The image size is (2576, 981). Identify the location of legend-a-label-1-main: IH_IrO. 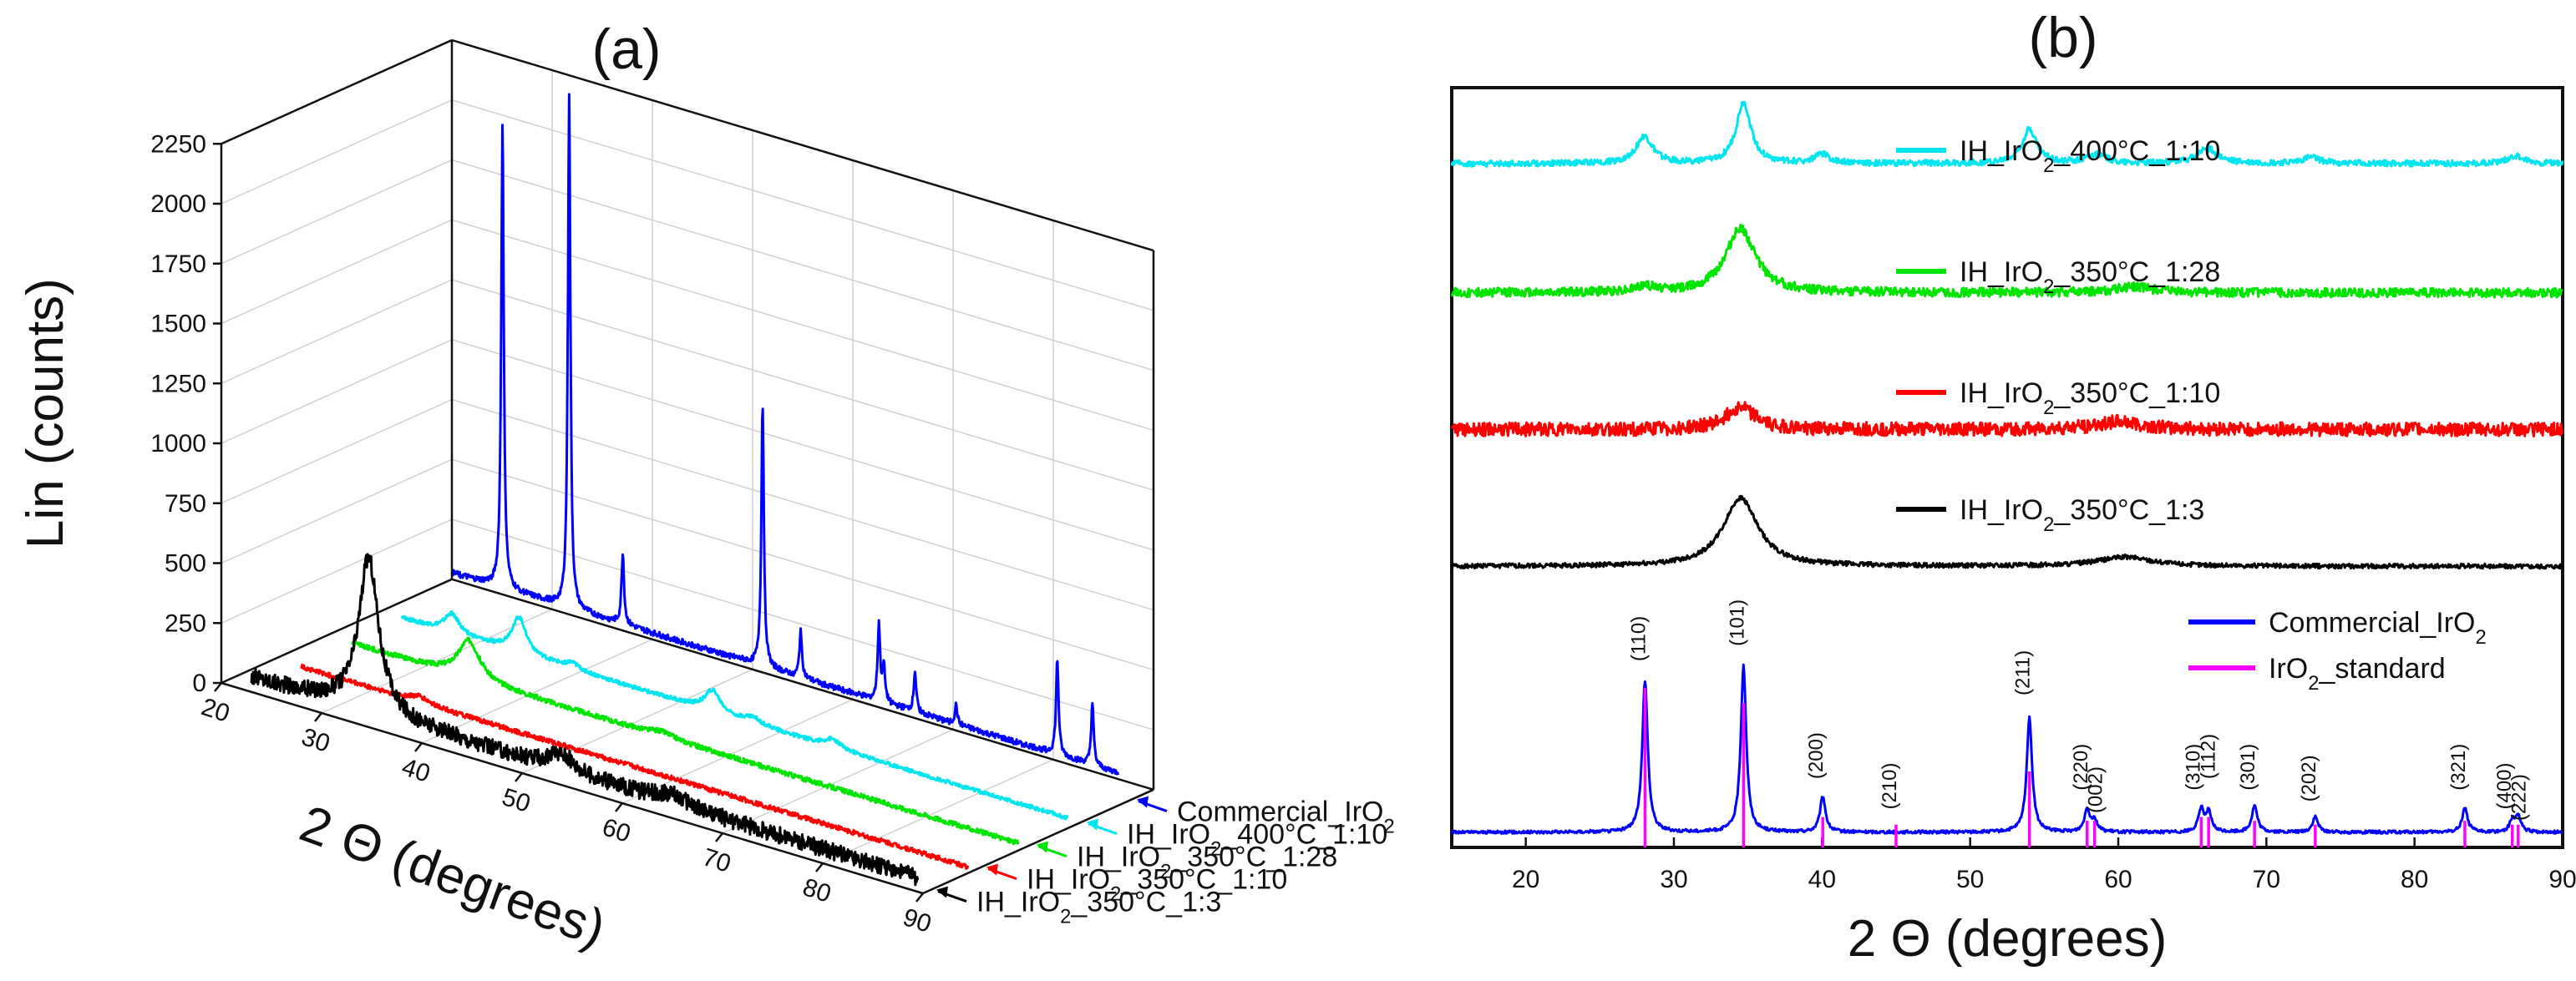
(1068, 880).